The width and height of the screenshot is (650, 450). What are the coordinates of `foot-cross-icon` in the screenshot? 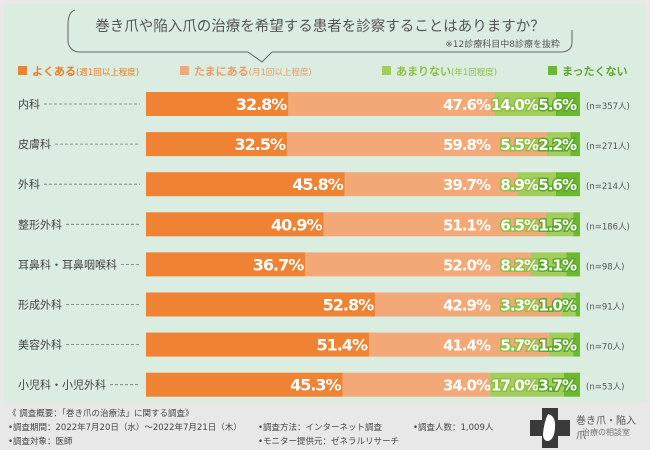 It's located at (550, 428).